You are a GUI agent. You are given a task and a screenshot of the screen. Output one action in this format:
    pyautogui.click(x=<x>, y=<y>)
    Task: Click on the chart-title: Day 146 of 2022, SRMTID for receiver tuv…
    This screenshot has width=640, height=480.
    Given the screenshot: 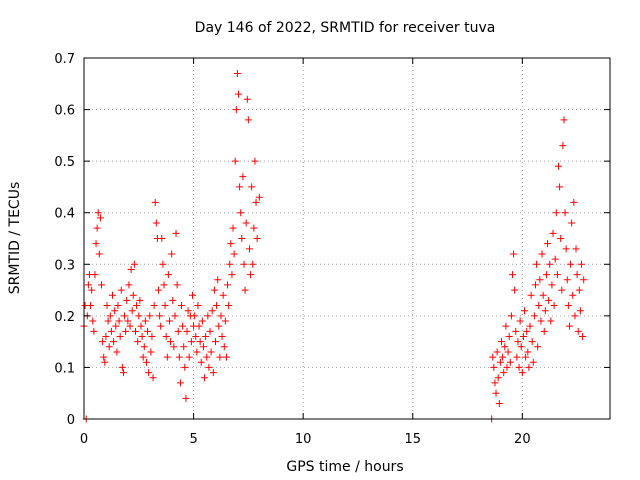 What is the action you would take?
    pyautogui.click(x=345, y=28)
    